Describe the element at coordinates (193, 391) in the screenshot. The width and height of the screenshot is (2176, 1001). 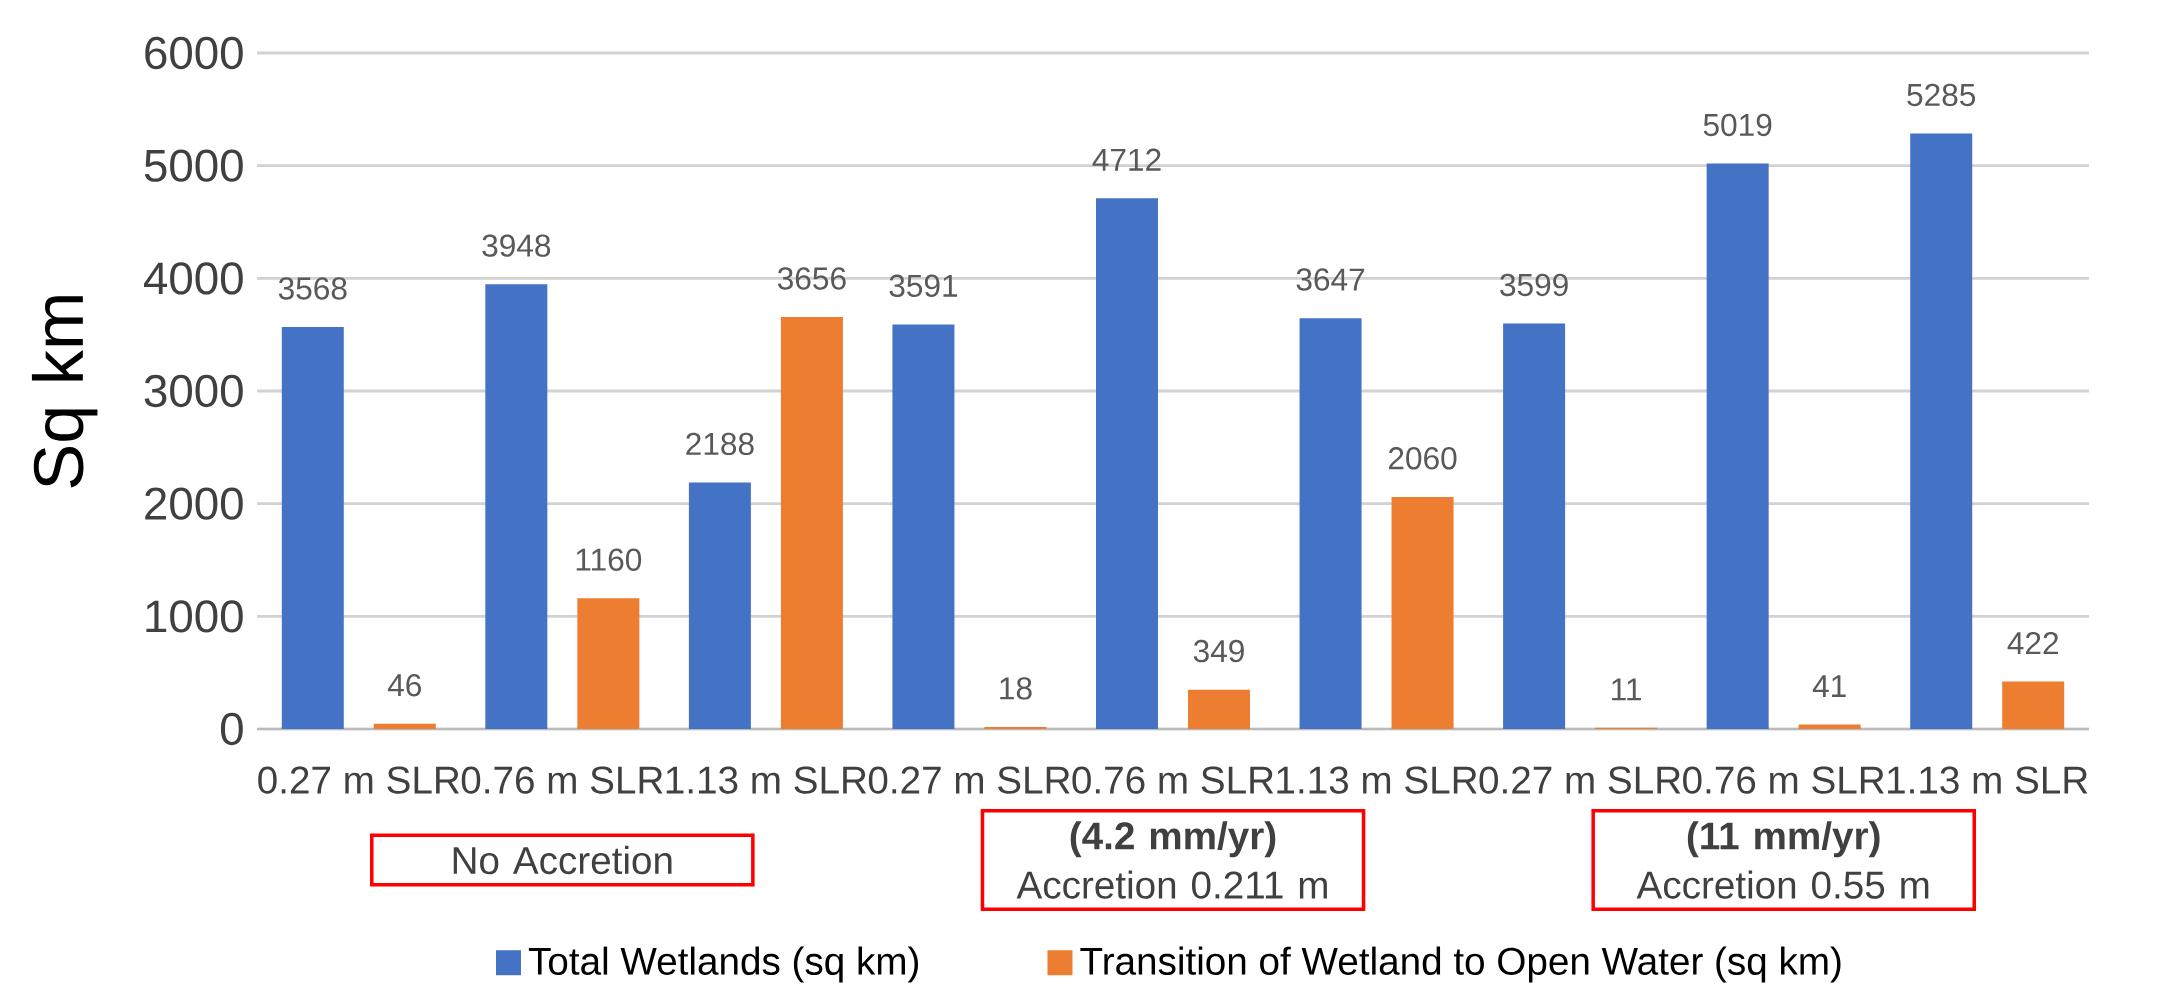
I see `y-tick-label: 3000` at that location.